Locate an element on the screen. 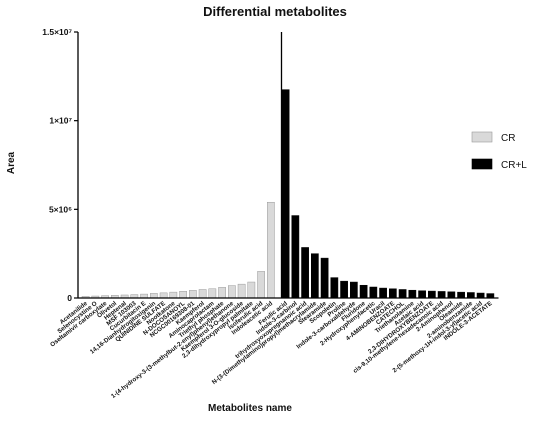 This screenshot has height=440, width=550. y-axis: 0 5×10⁶ 1×10⁷ 1.5×10⁷ is located at coordinates (60, 165).